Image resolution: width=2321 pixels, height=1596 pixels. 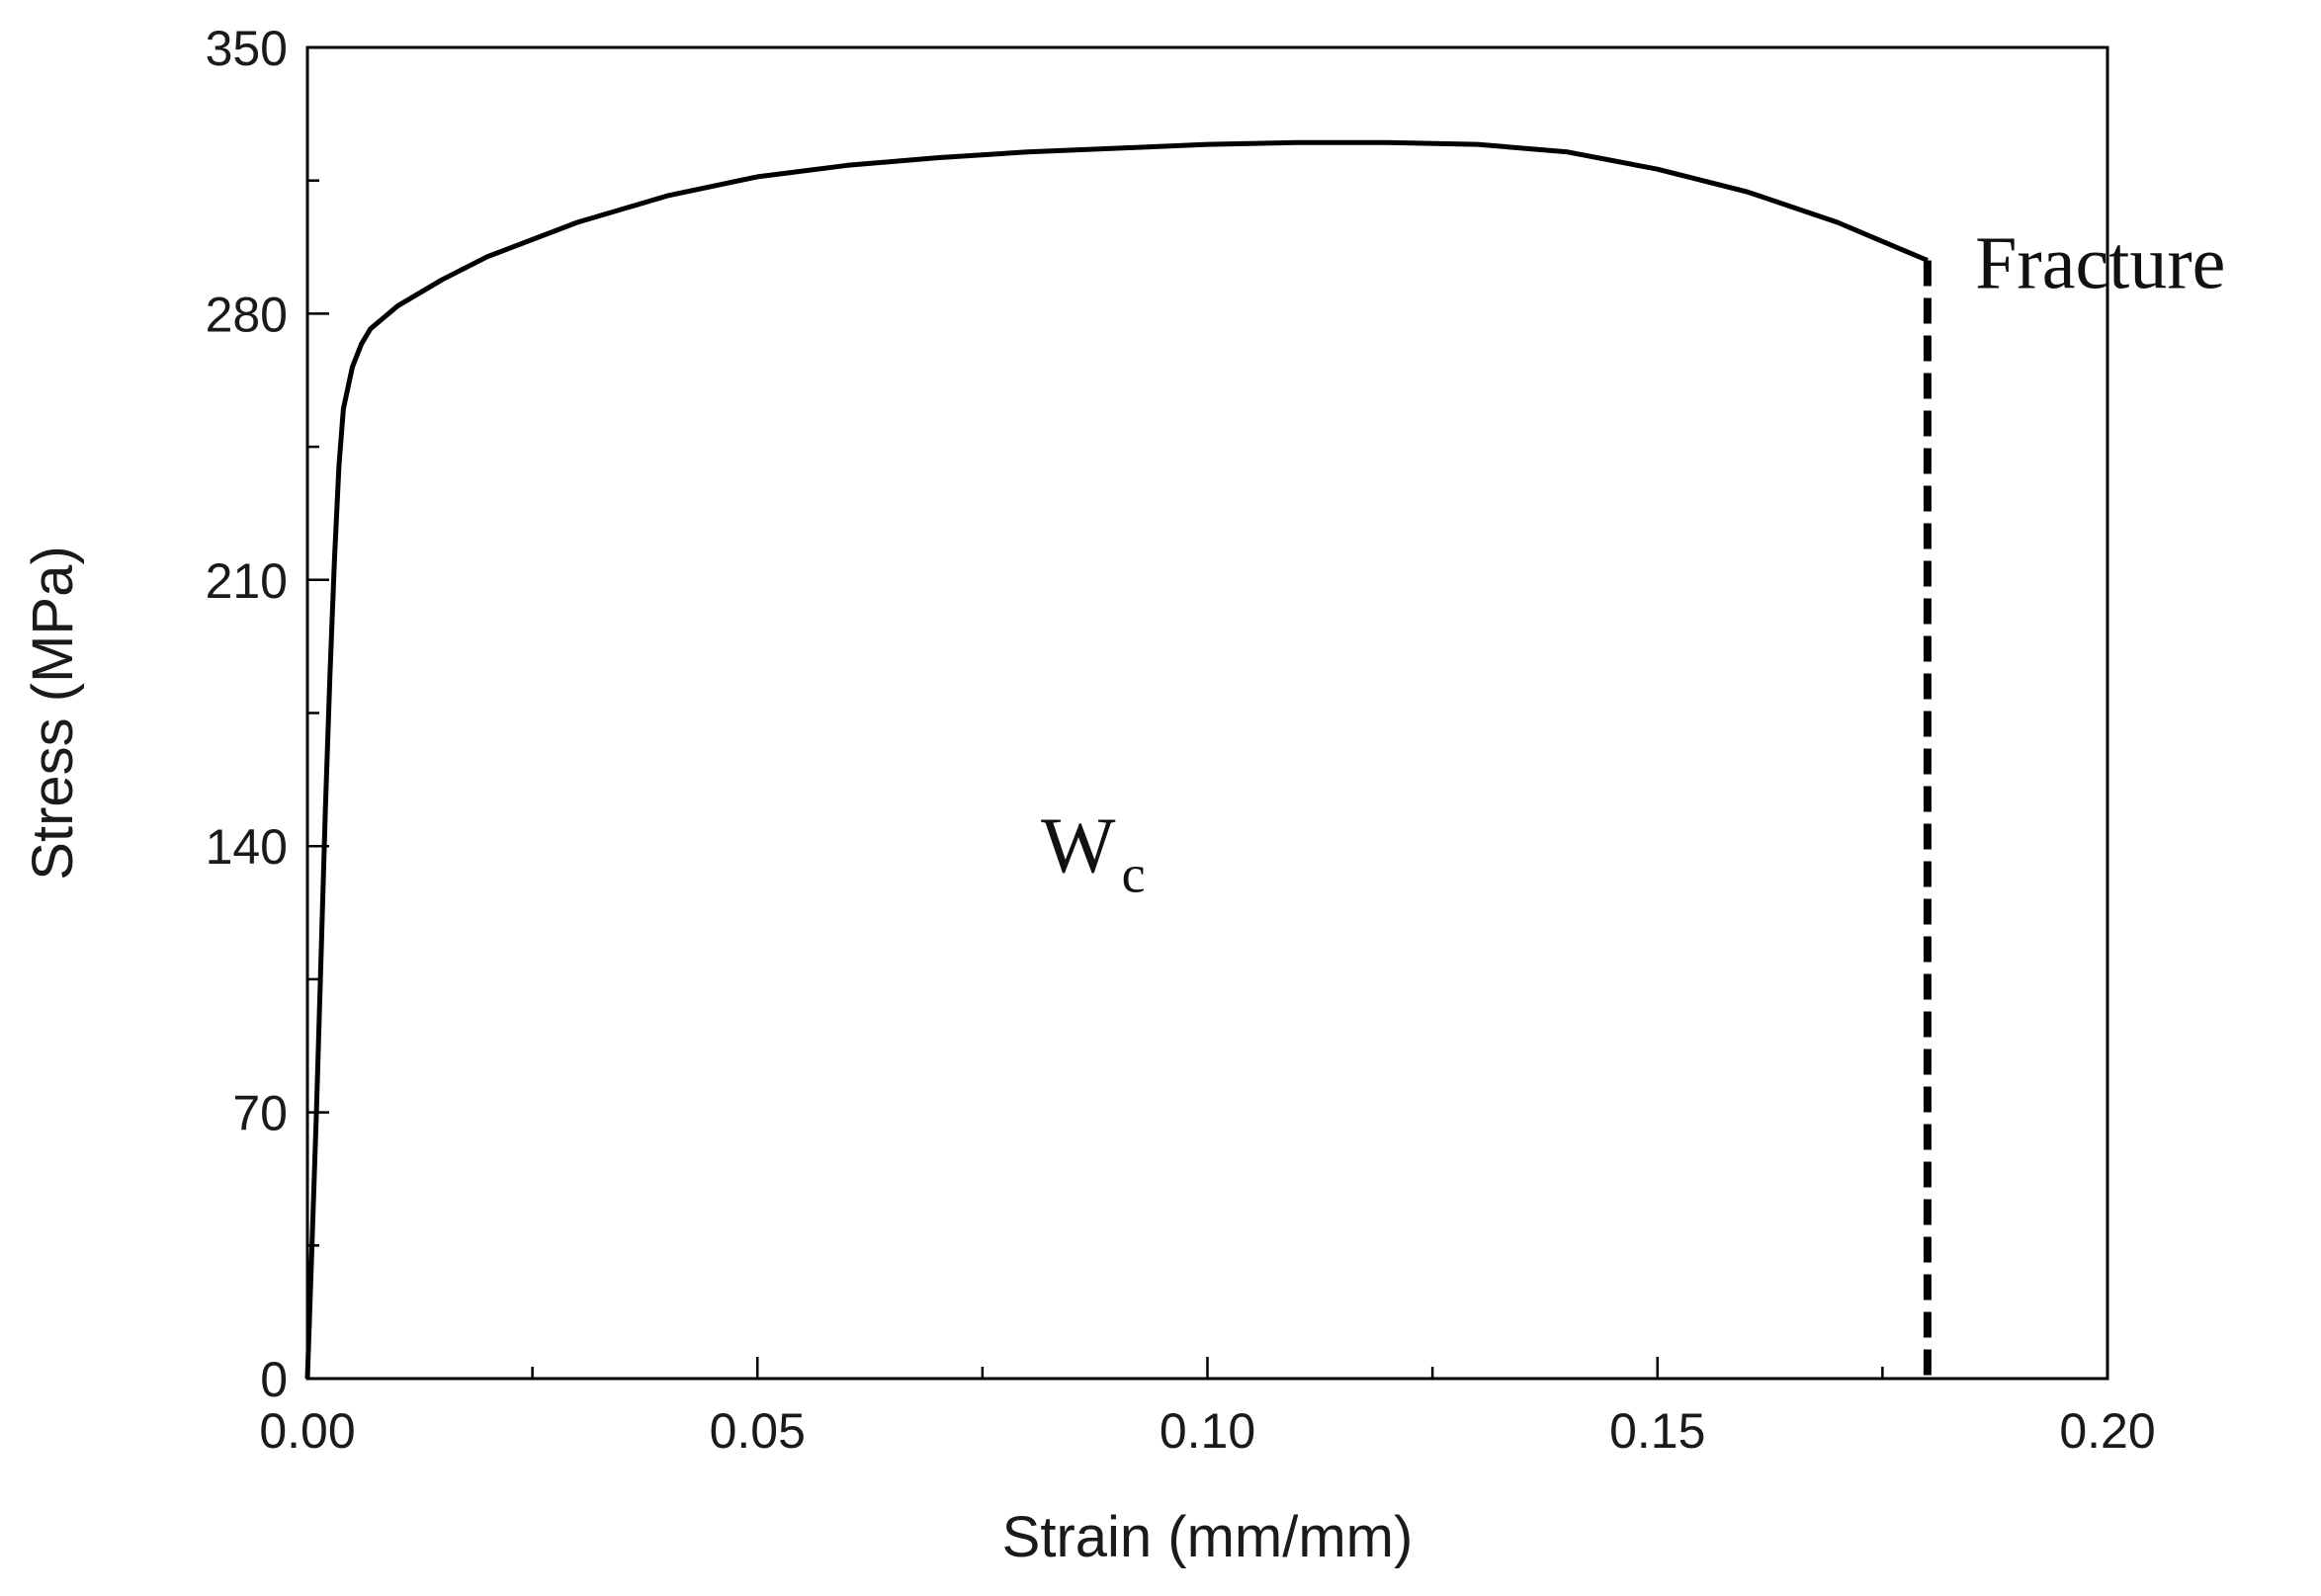 What do you see at coordinates (758, 1431) in the screenshot?
I see `x-tick-label: 0.05` at bounding box center [758, 1431].